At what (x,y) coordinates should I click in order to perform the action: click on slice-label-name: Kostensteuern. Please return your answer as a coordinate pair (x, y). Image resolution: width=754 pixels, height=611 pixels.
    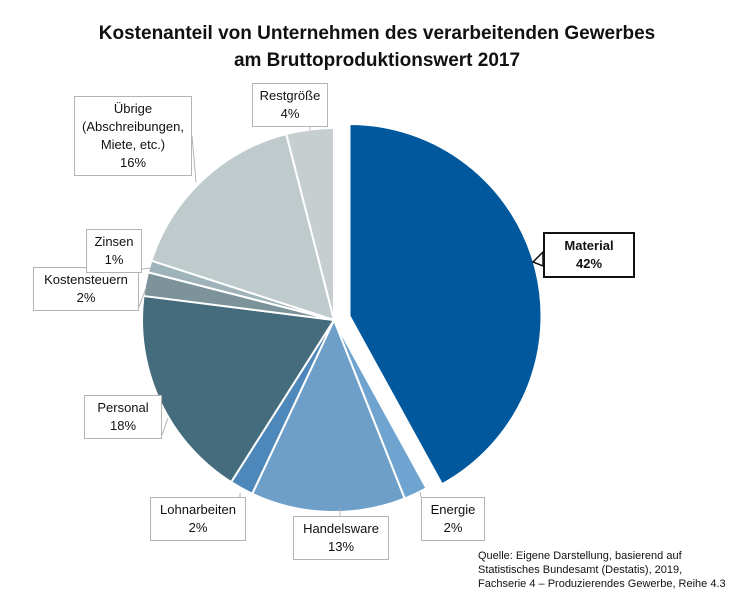
    Looking at the image, I should click on (86, 279).